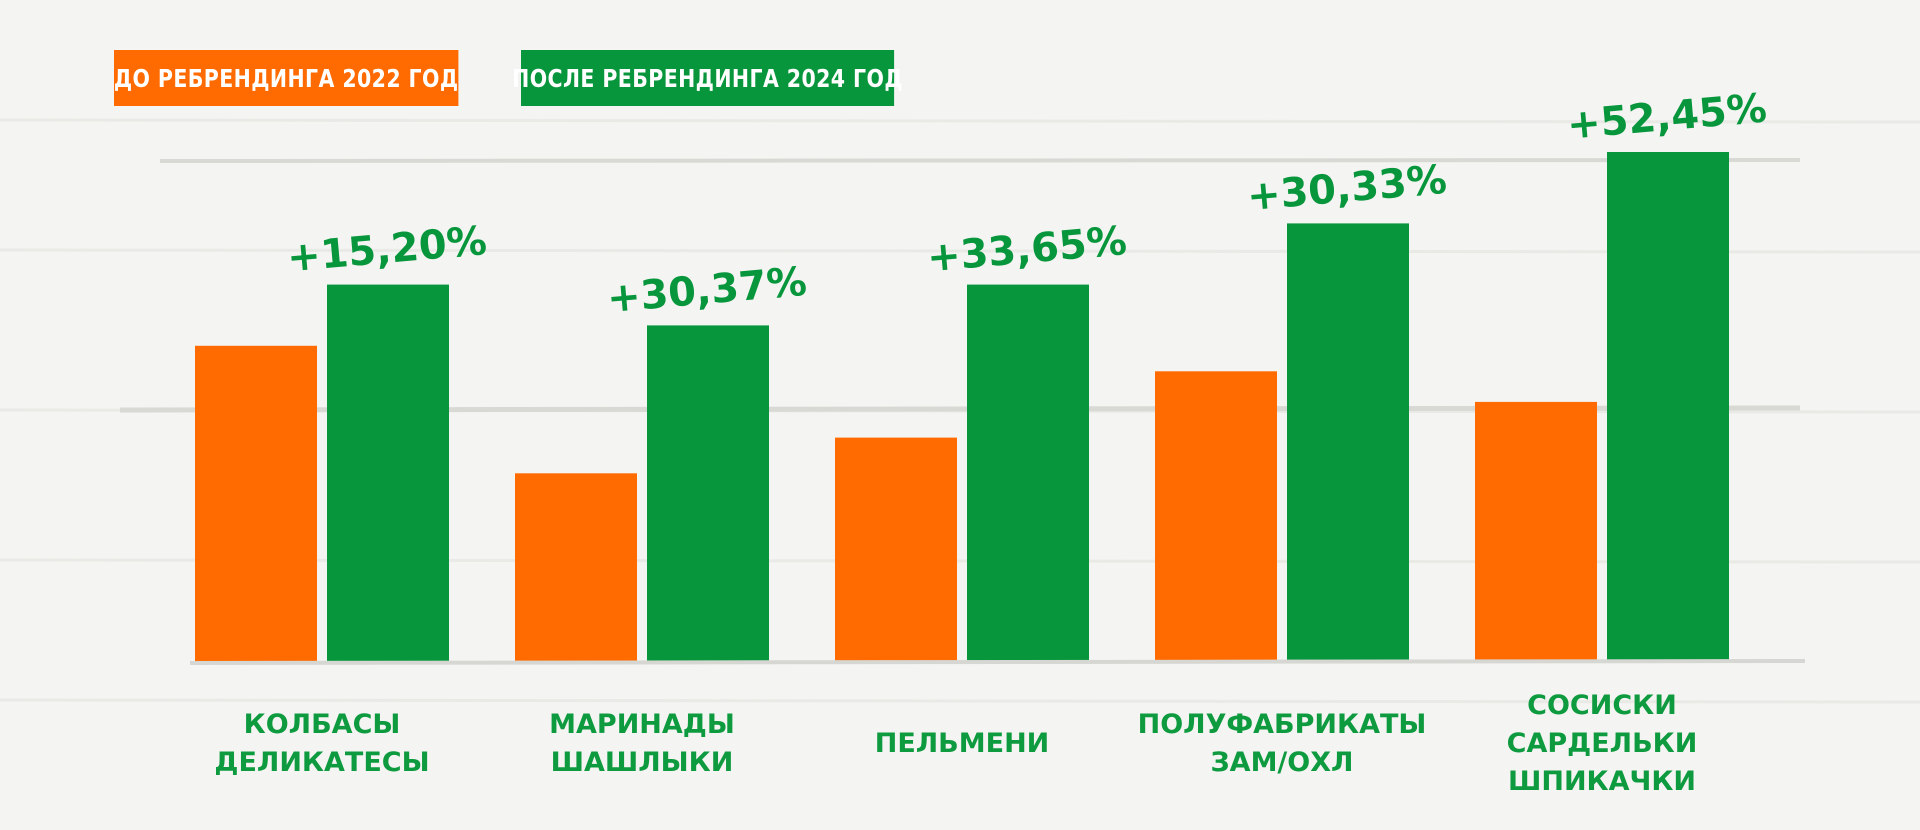 This screenshot has height=830, width=1920. Describe the element at coordinates (1666, 116) in the screenshot. I see `data-label: +52,45%` at that location.